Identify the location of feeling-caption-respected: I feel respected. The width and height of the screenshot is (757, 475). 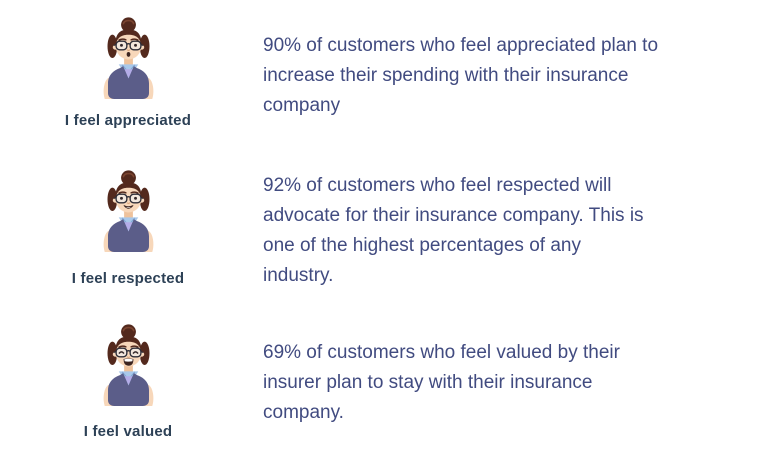
(128, 278).